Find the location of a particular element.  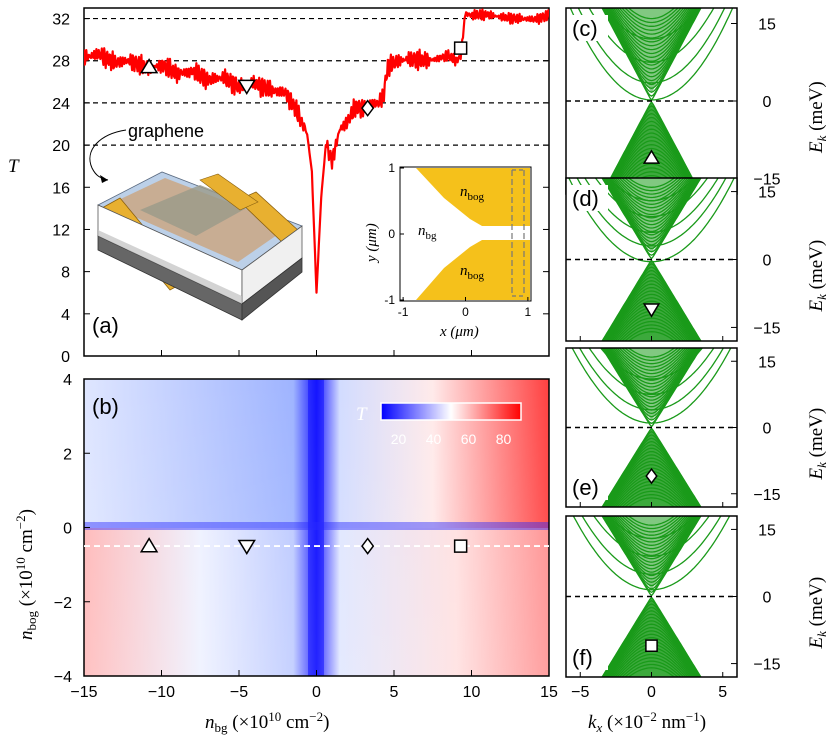

inset-ytick-label: 0 is located at coordinates (391, 234).